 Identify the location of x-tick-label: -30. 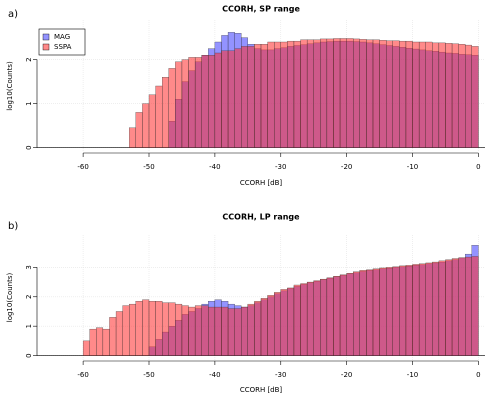
(280, 167).